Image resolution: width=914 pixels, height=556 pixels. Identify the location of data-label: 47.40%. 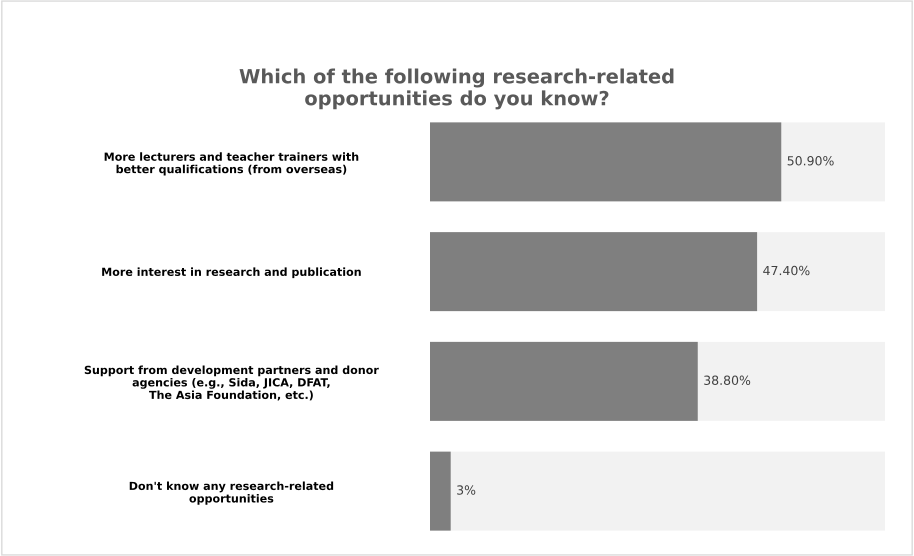
(786, 271).